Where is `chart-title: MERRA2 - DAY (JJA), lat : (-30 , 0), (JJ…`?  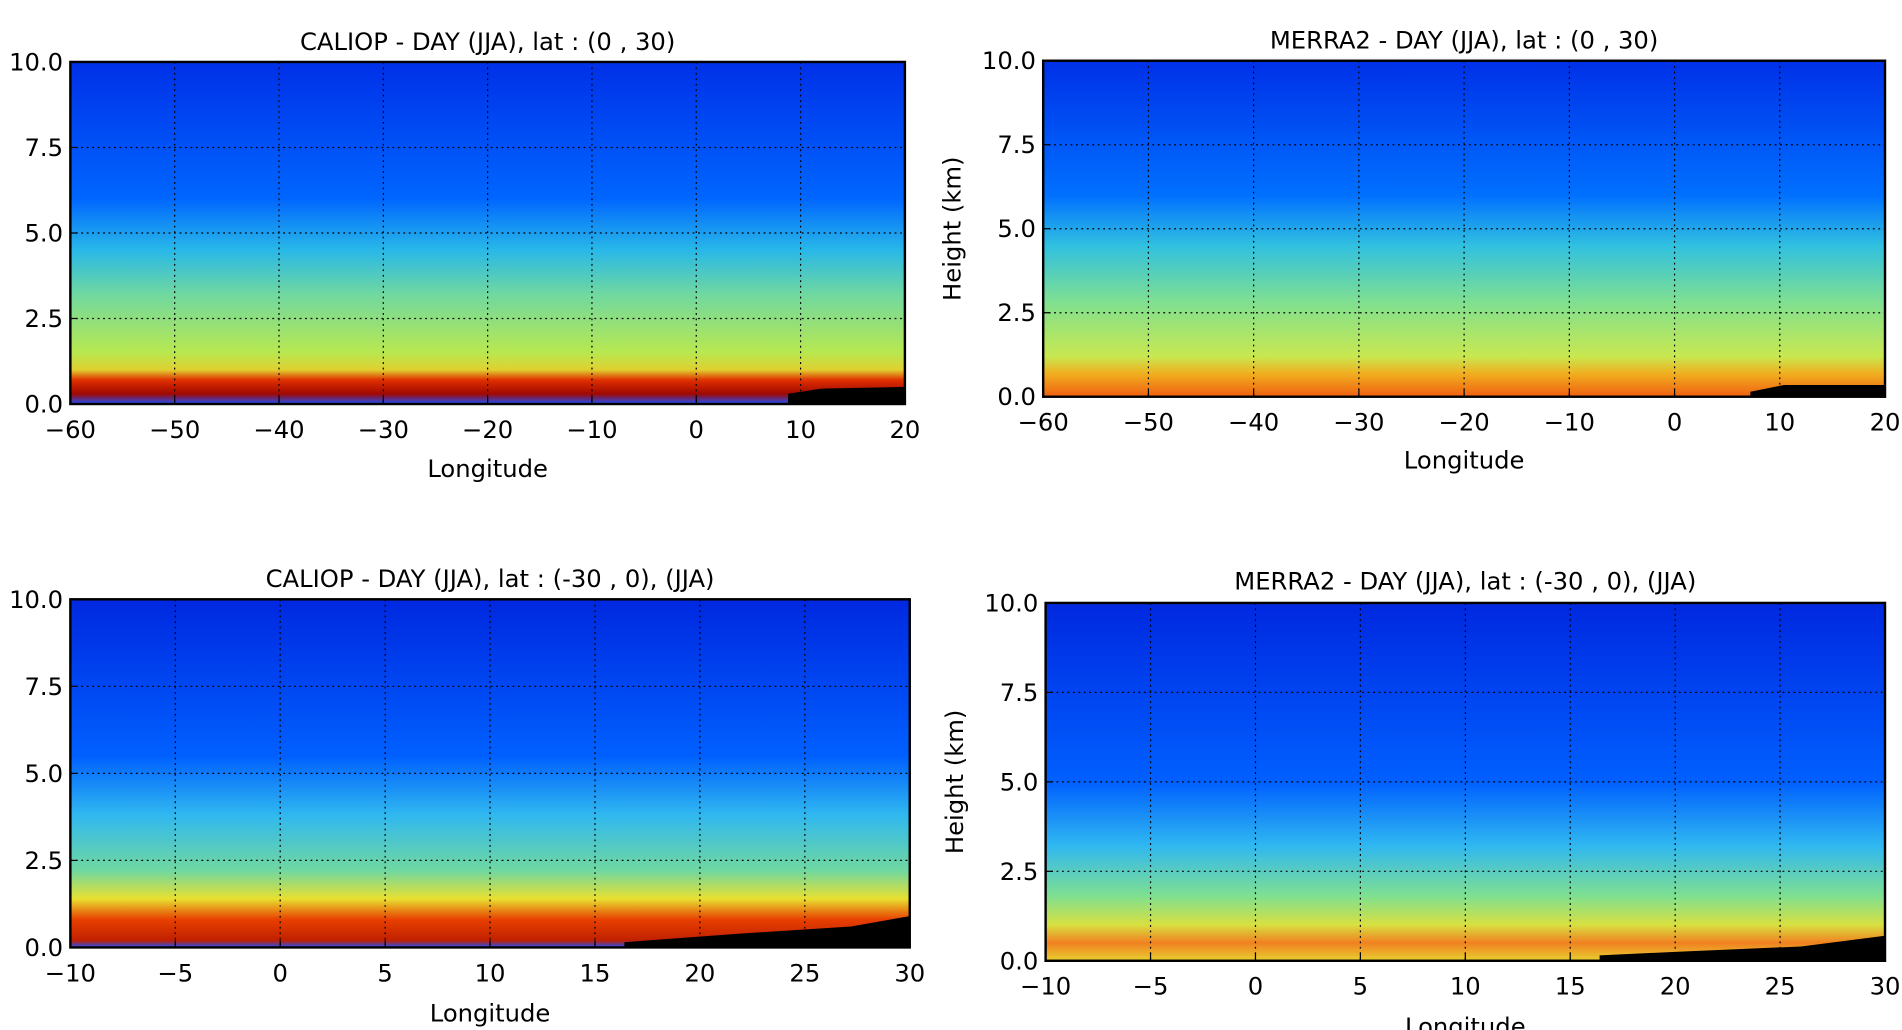
chart-title: MERRA2 - DAY (JJA), lat : (-30 , 0), (JJ… is located at coordinates (1465, 581).